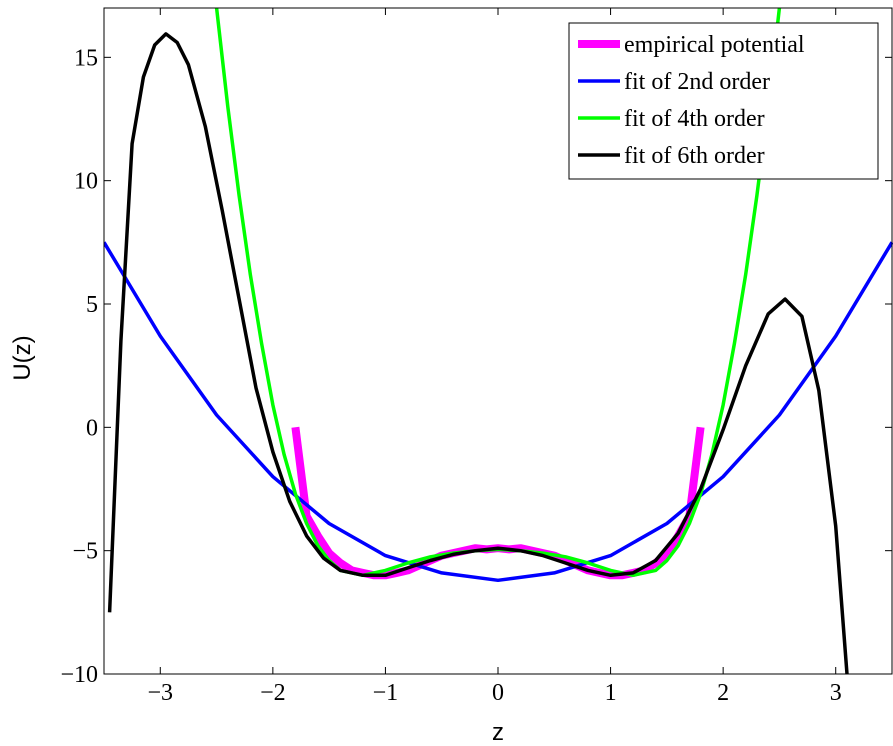 This screenshot has height=746, width=893. I want to click on x-tick-label: 2, so click(723, 693).